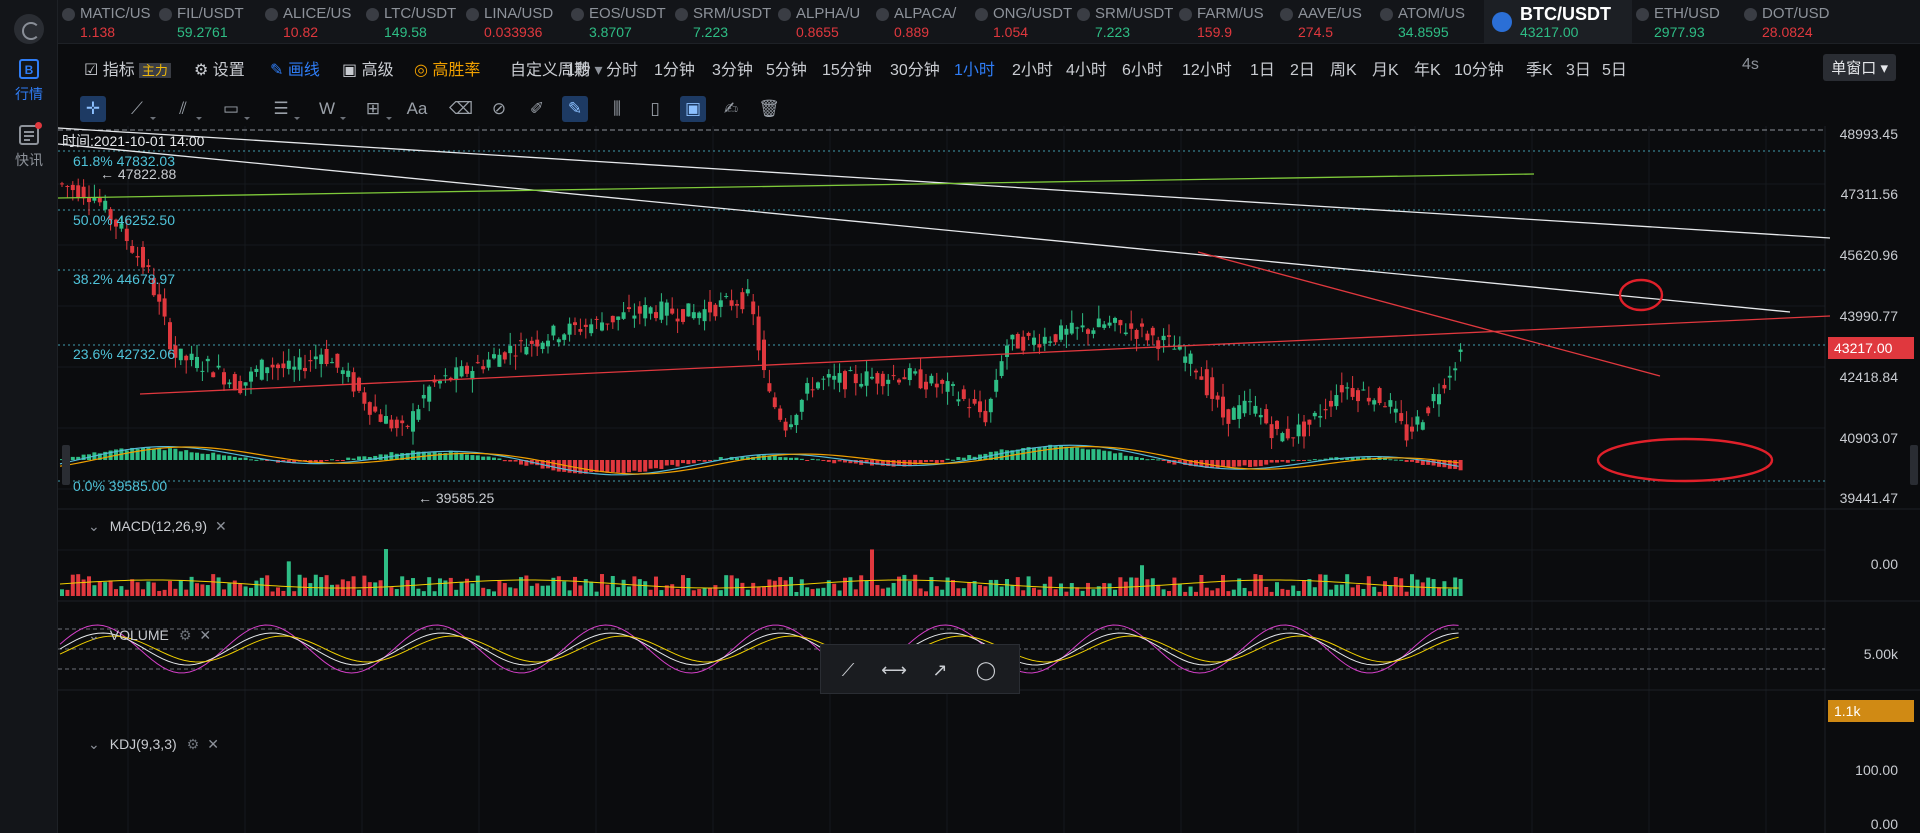 The width and height of the screenshot is (1920, 833). I want to click on ticker-item: ALPACA/0.889, so click(921, 21).